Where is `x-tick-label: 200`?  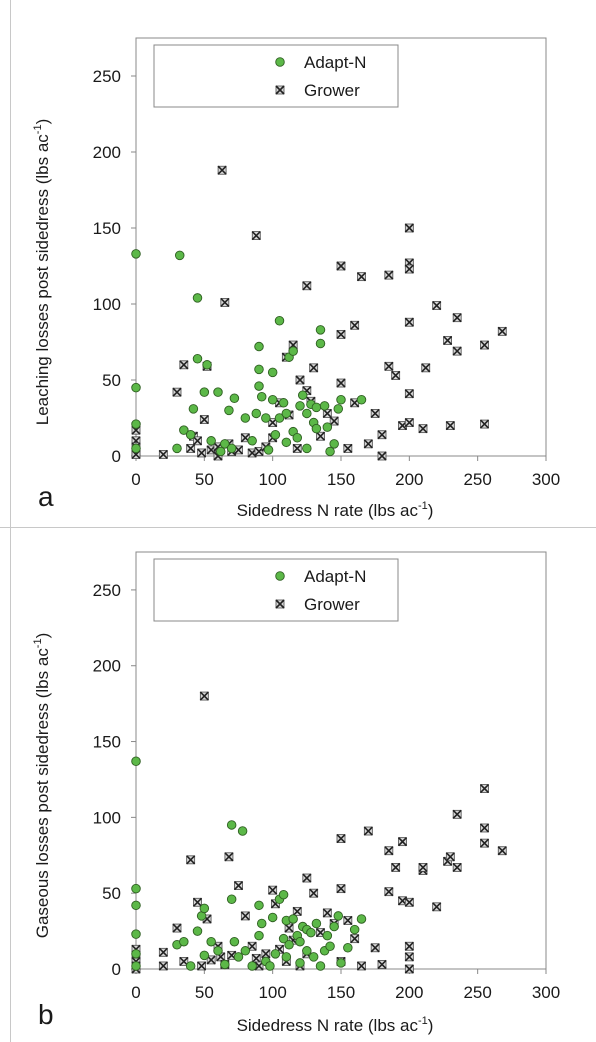
x-tick-label: 200 is located at coordinates (409, 992).